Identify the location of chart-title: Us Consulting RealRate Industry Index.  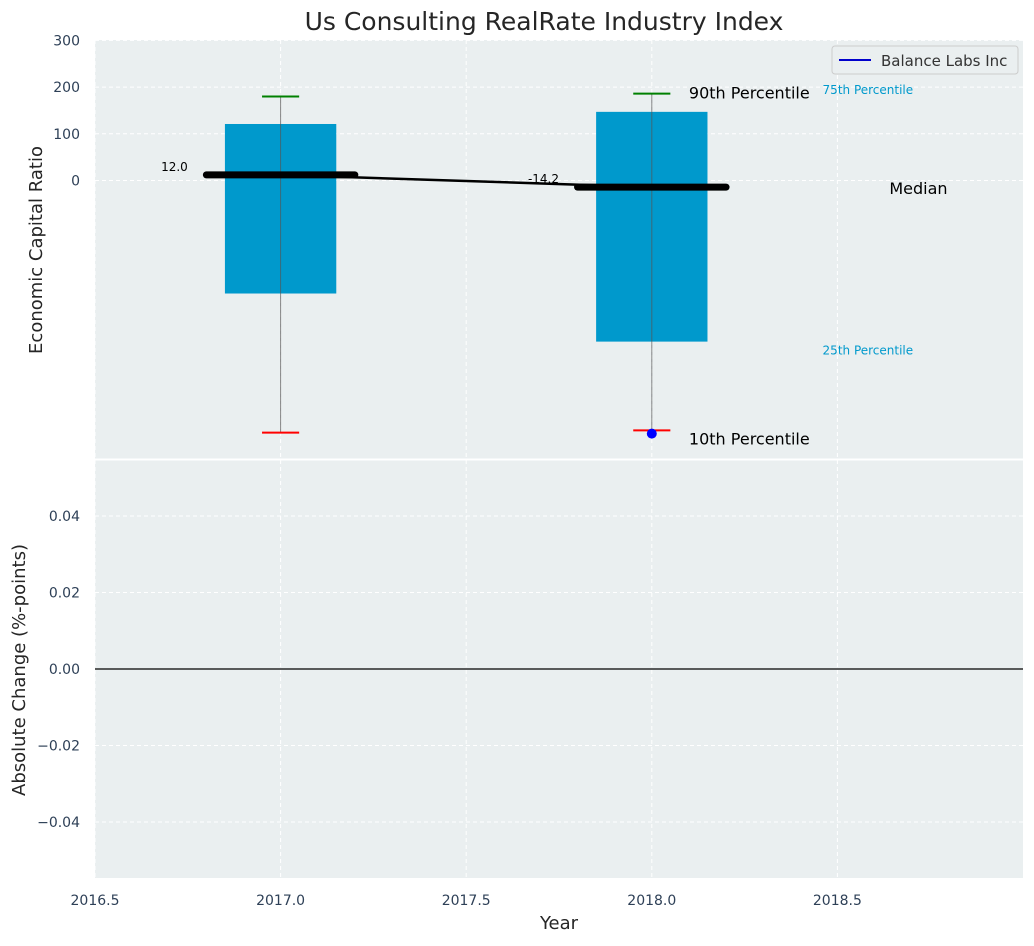
(544, 21).